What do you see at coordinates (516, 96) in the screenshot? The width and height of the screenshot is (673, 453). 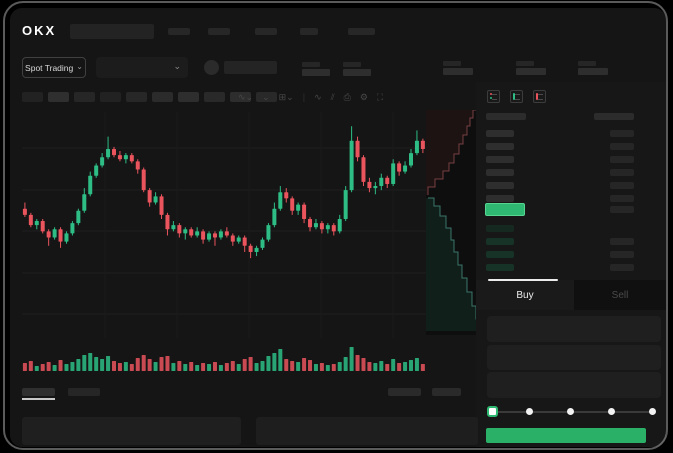 I see `bids-book-icon` at bounding box center [516, 96].